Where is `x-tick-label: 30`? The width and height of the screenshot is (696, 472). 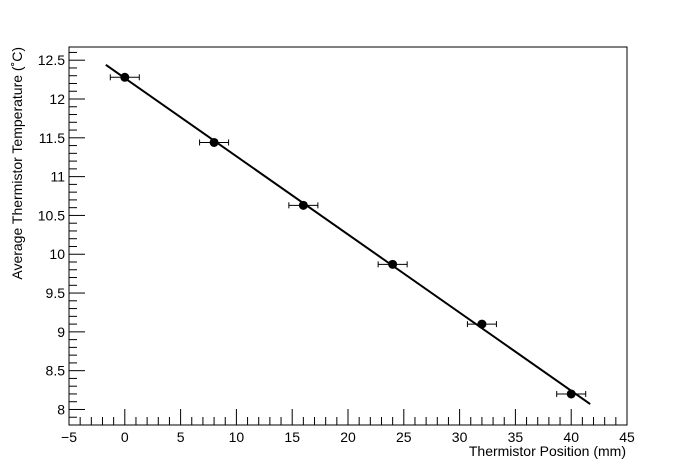 x-tick-label: 30 is located at coordinates (460, 437).